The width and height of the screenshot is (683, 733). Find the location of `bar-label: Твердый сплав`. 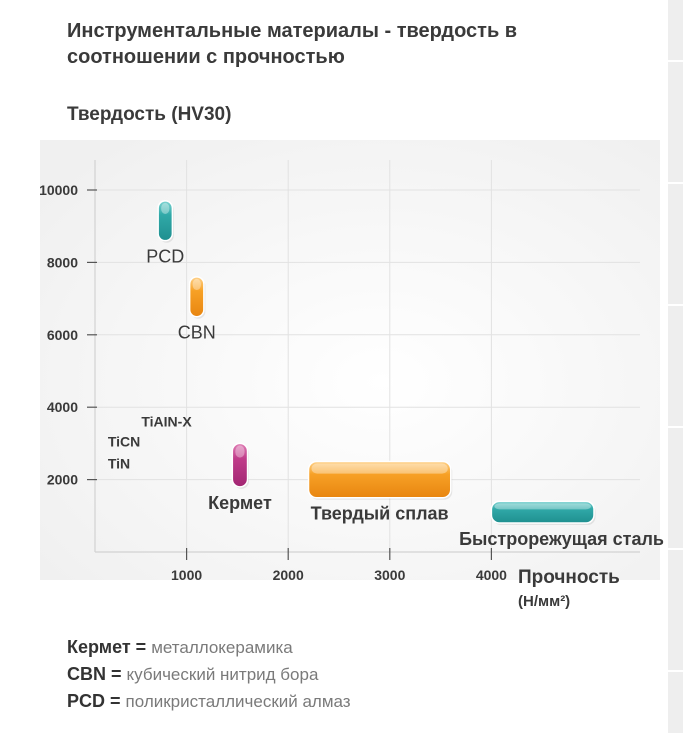

bar-label: Твердый сплав is located at coordinates (380, 514).